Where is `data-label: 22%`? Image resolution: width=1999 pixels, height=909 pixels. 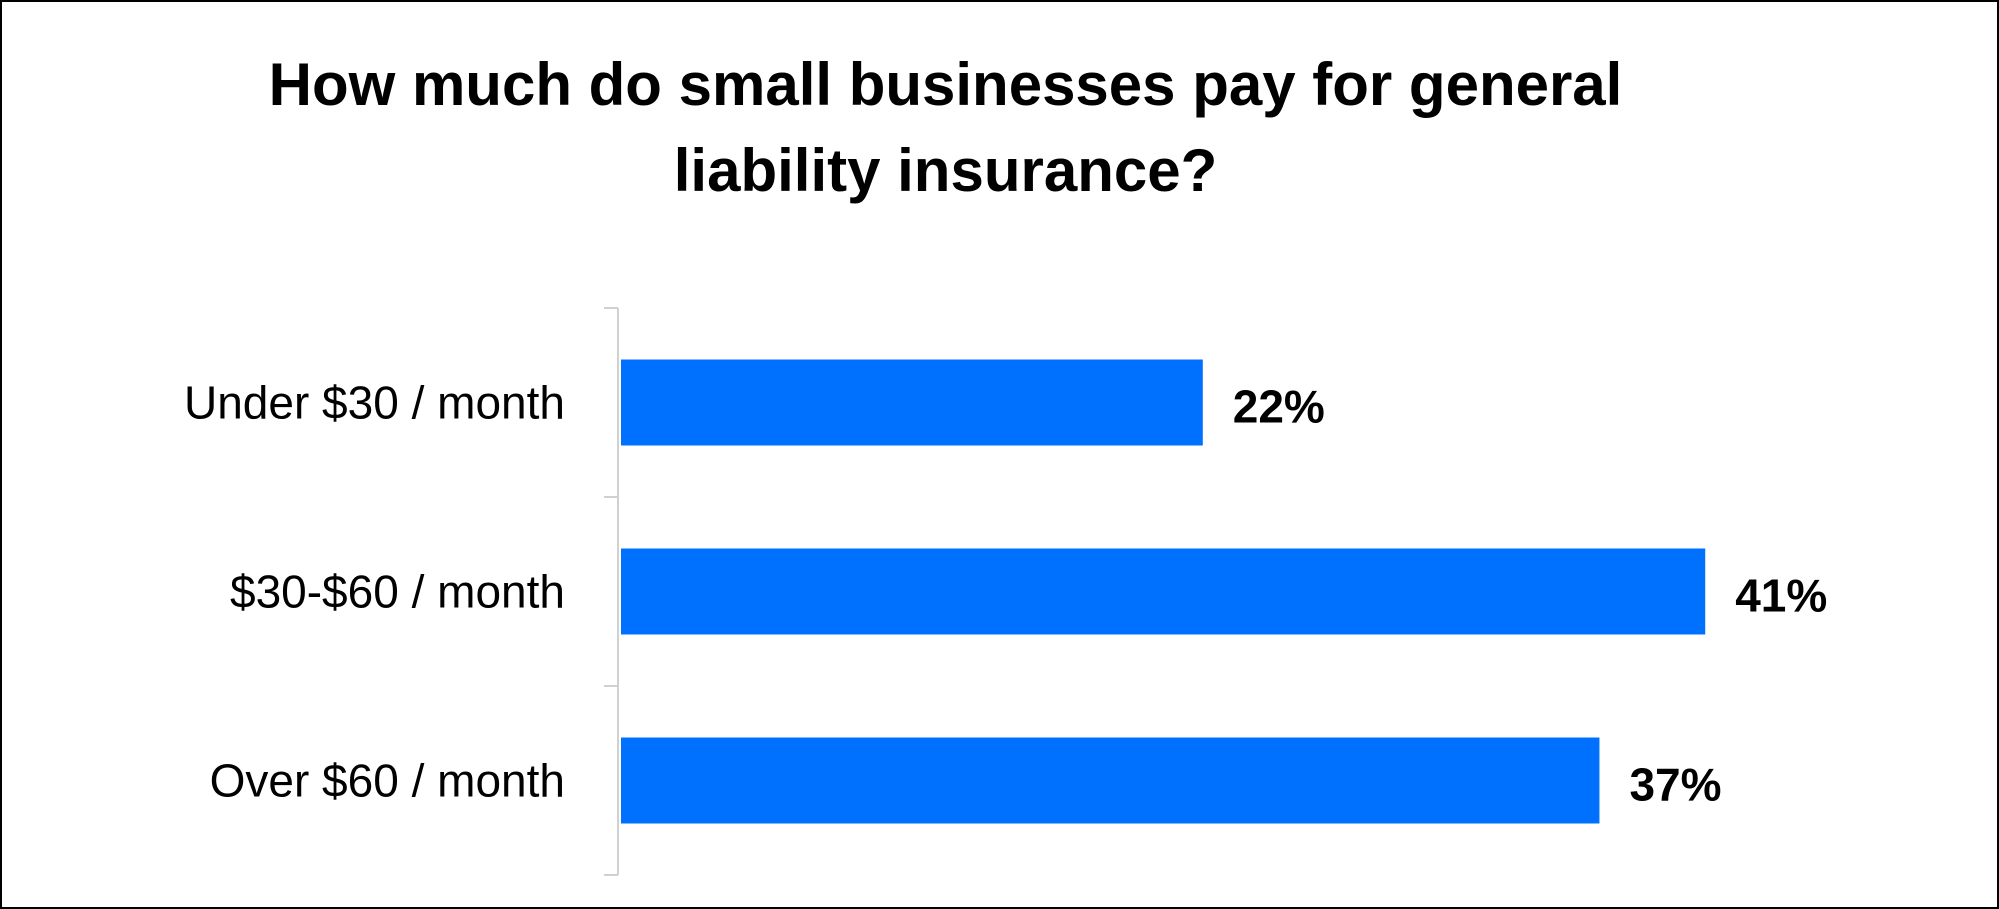 data-label: 22% is located at coordinates (1279, 407).